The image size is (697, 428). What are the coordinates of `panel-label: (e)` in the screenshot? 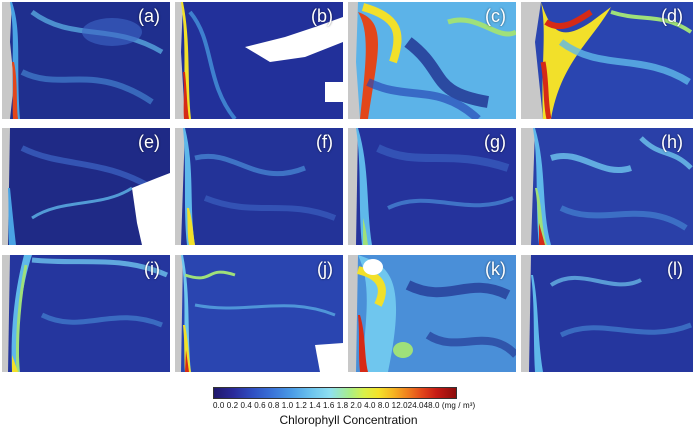 It's located at (149, 142).